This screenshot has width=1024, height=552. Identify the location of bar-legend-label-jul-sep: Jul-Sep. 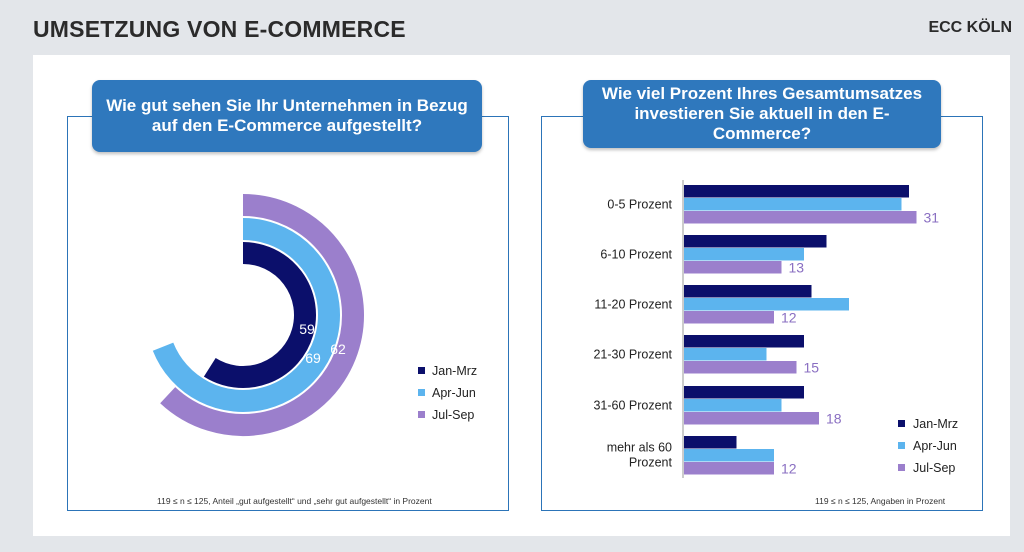
(934, 468).